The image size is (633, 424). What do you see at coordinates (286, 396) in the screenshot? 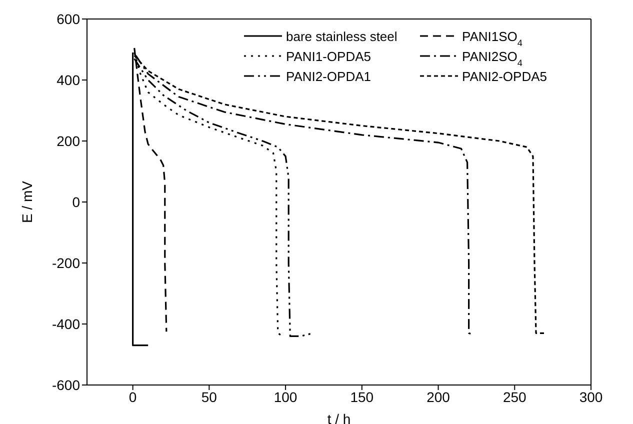
I see `x-tick-label: 100` at bounding box center [286, 396].